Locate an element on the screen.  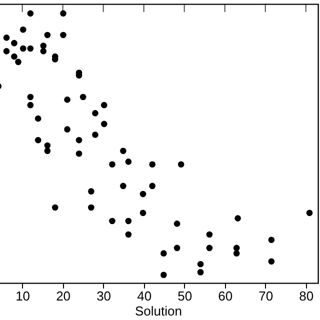
x-tick-label: 80 is located at coordinates (306, 296).